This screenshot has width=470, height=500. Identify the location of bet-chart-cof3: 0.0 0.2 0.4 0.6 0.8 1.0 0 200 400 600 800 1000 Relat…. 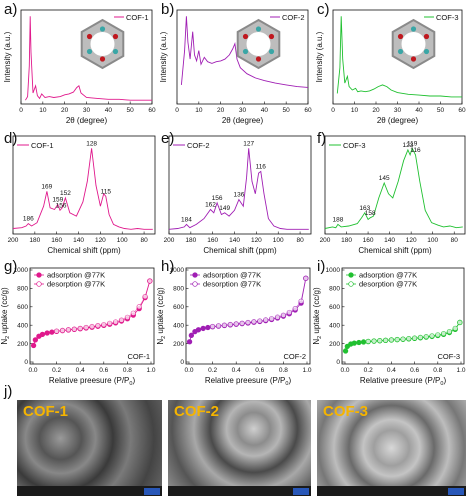
(389, 326).